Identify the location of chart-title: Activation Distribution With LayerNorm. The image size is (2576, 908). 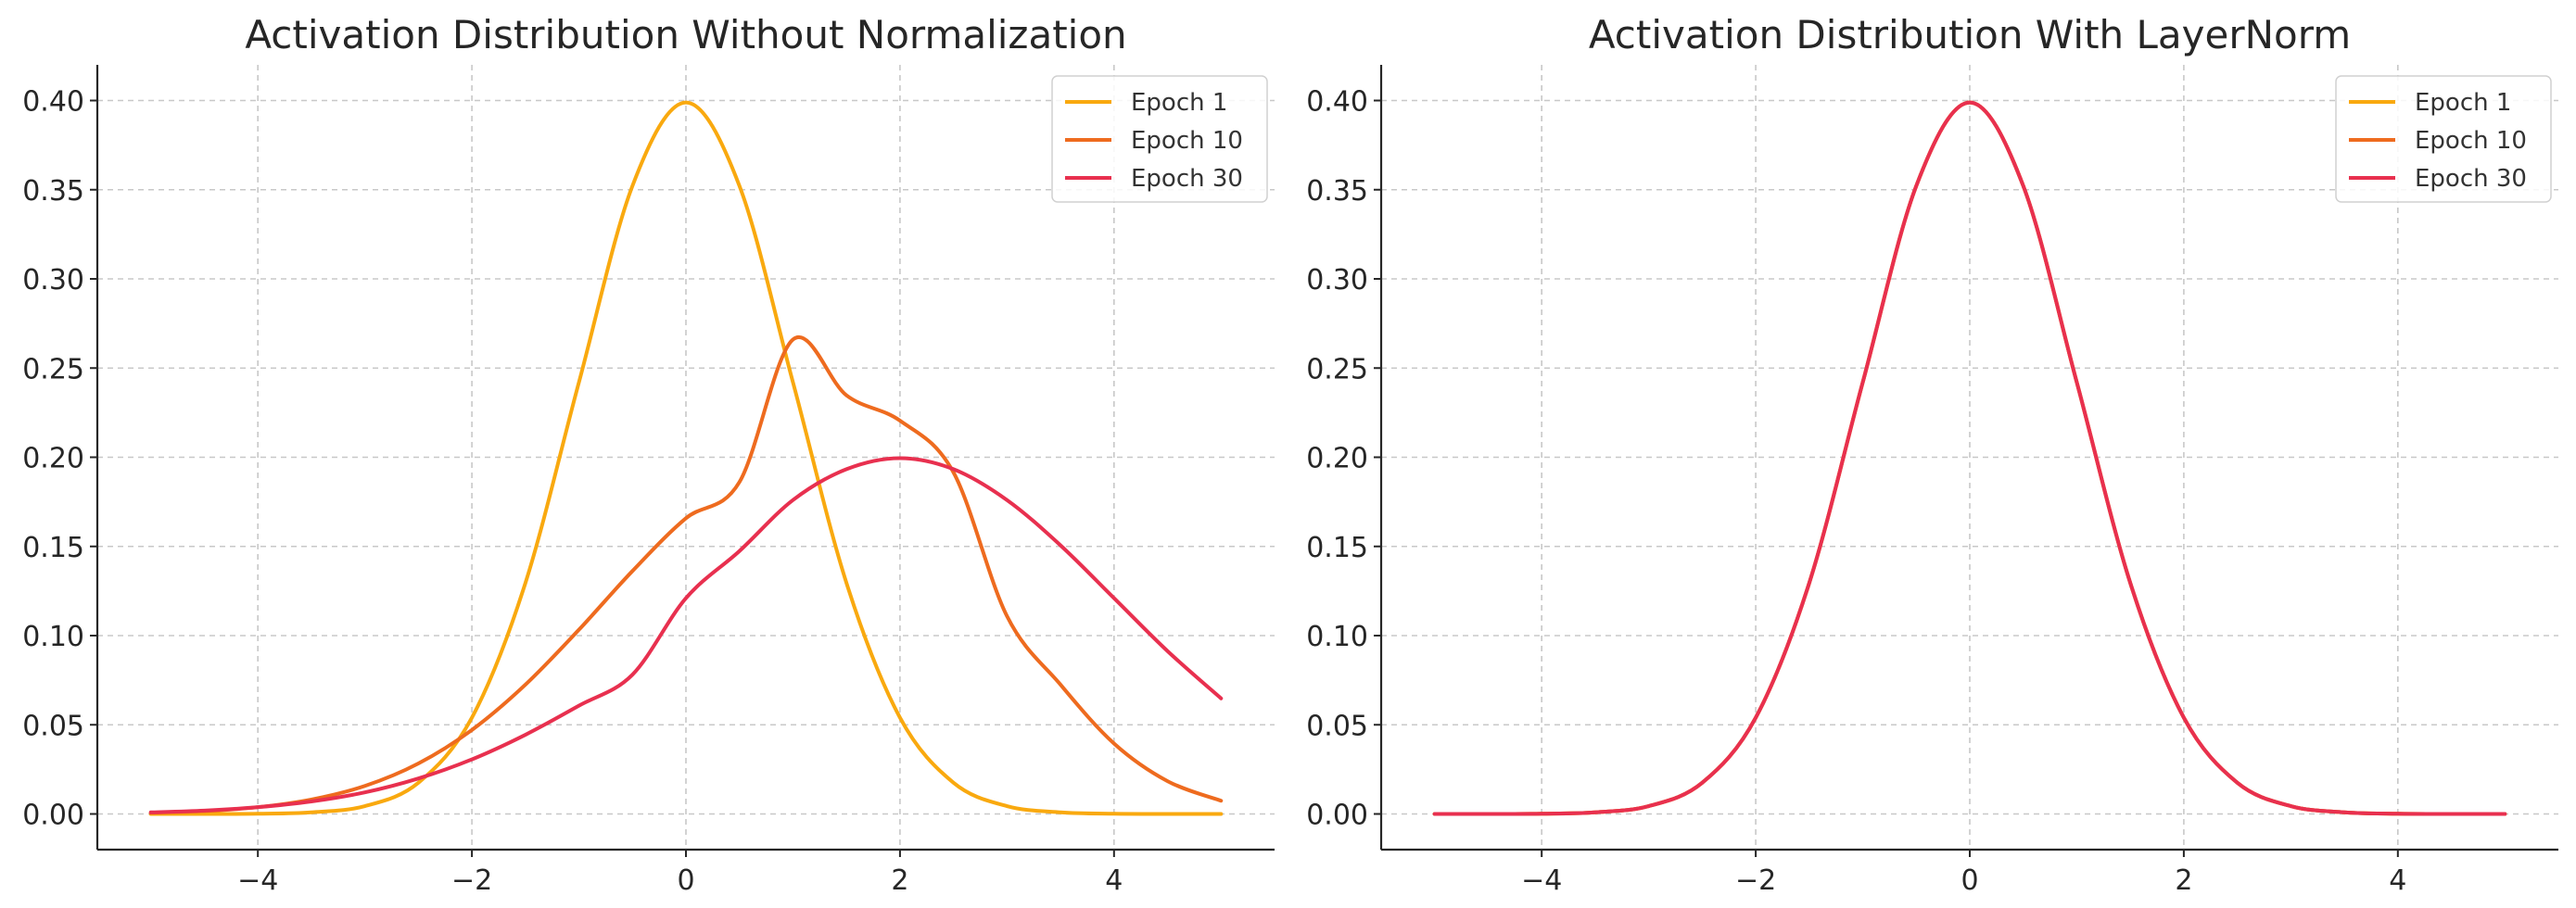
(1970, 34).